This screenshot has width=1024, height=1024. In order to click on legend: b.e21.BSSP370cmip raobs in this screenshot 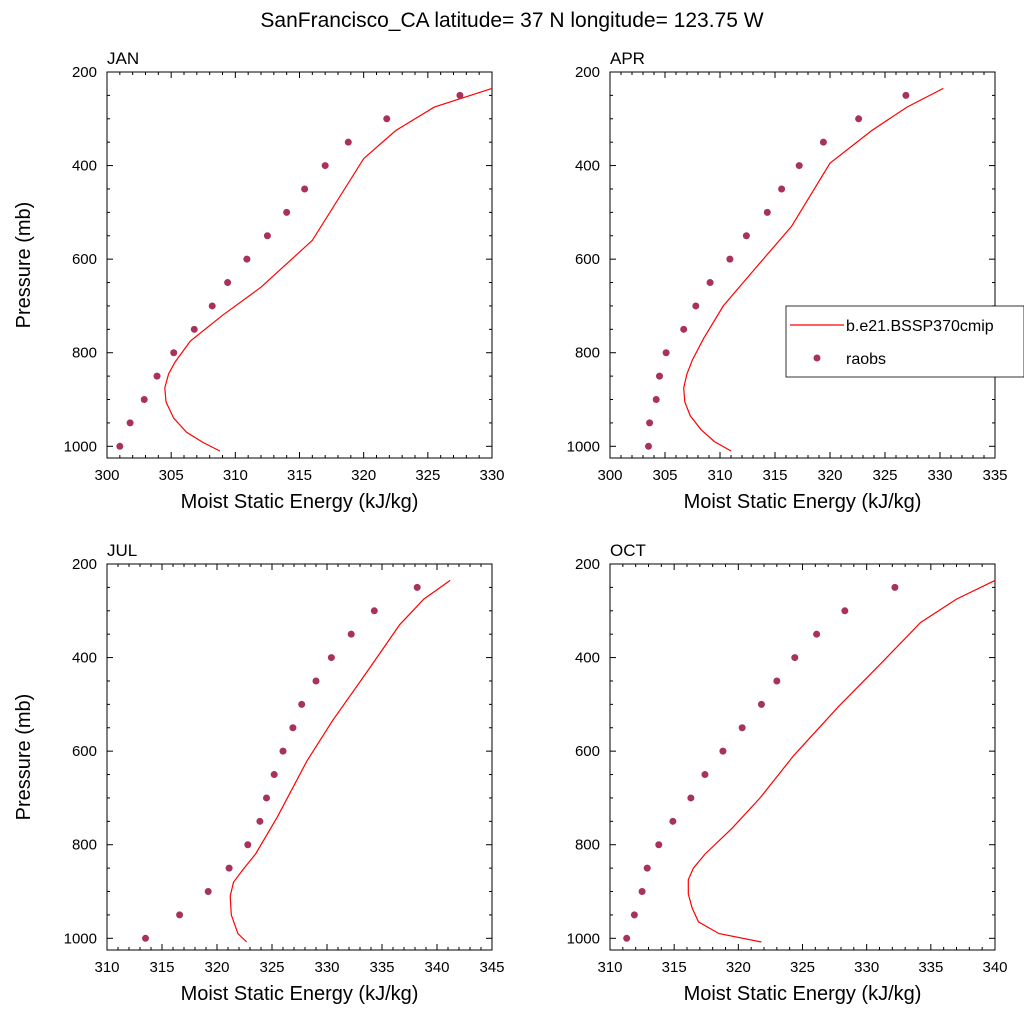, I will do `click(904, 341)`.